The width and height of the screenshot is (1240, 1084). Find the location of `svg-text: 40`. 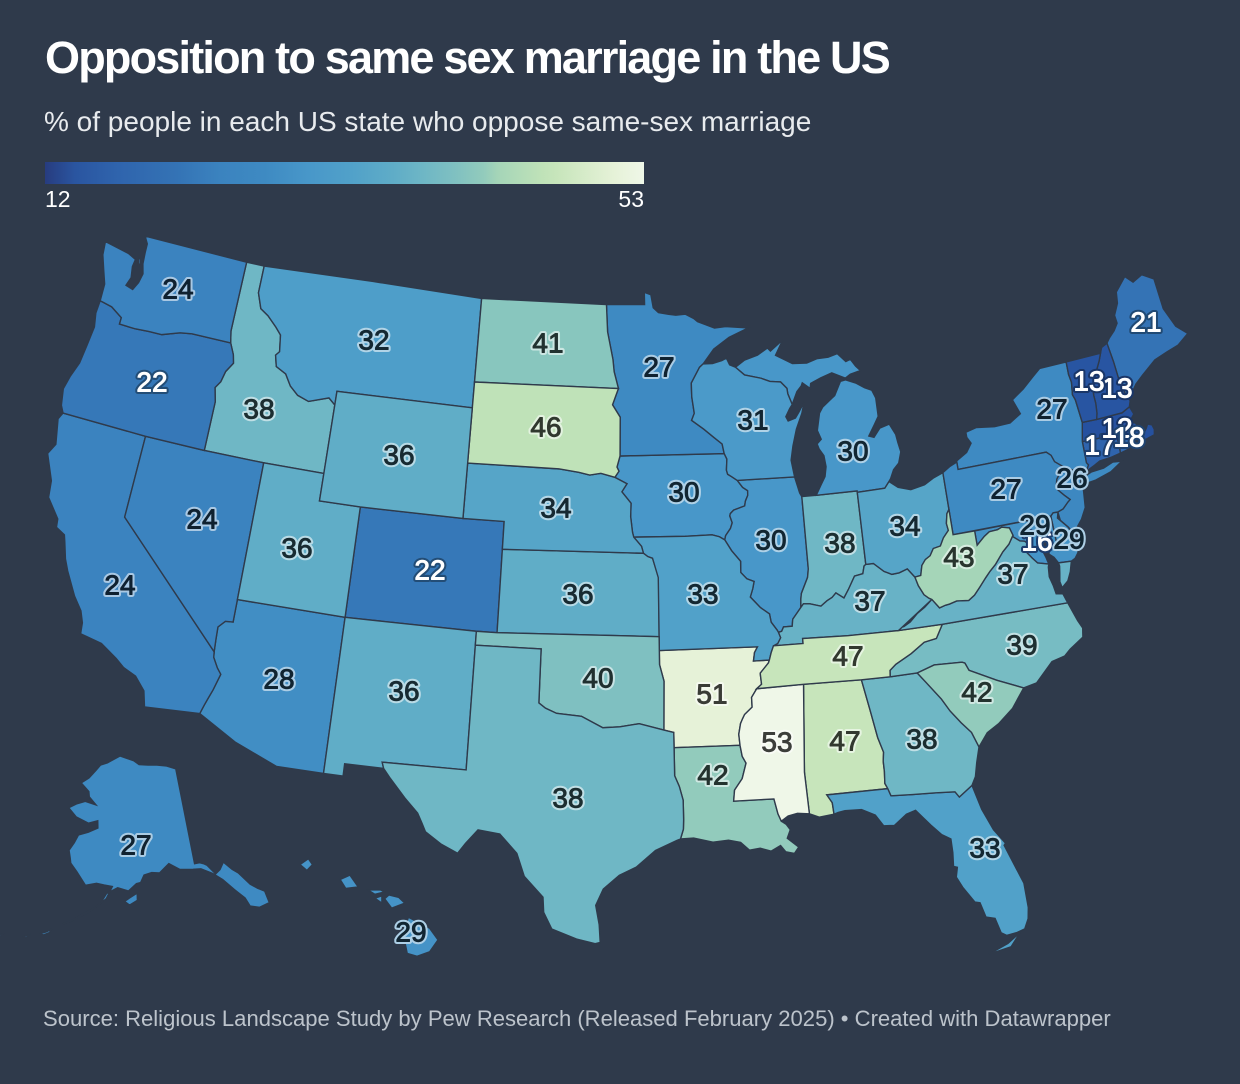

svg-text: 40 is located at coordinates (597, 678).